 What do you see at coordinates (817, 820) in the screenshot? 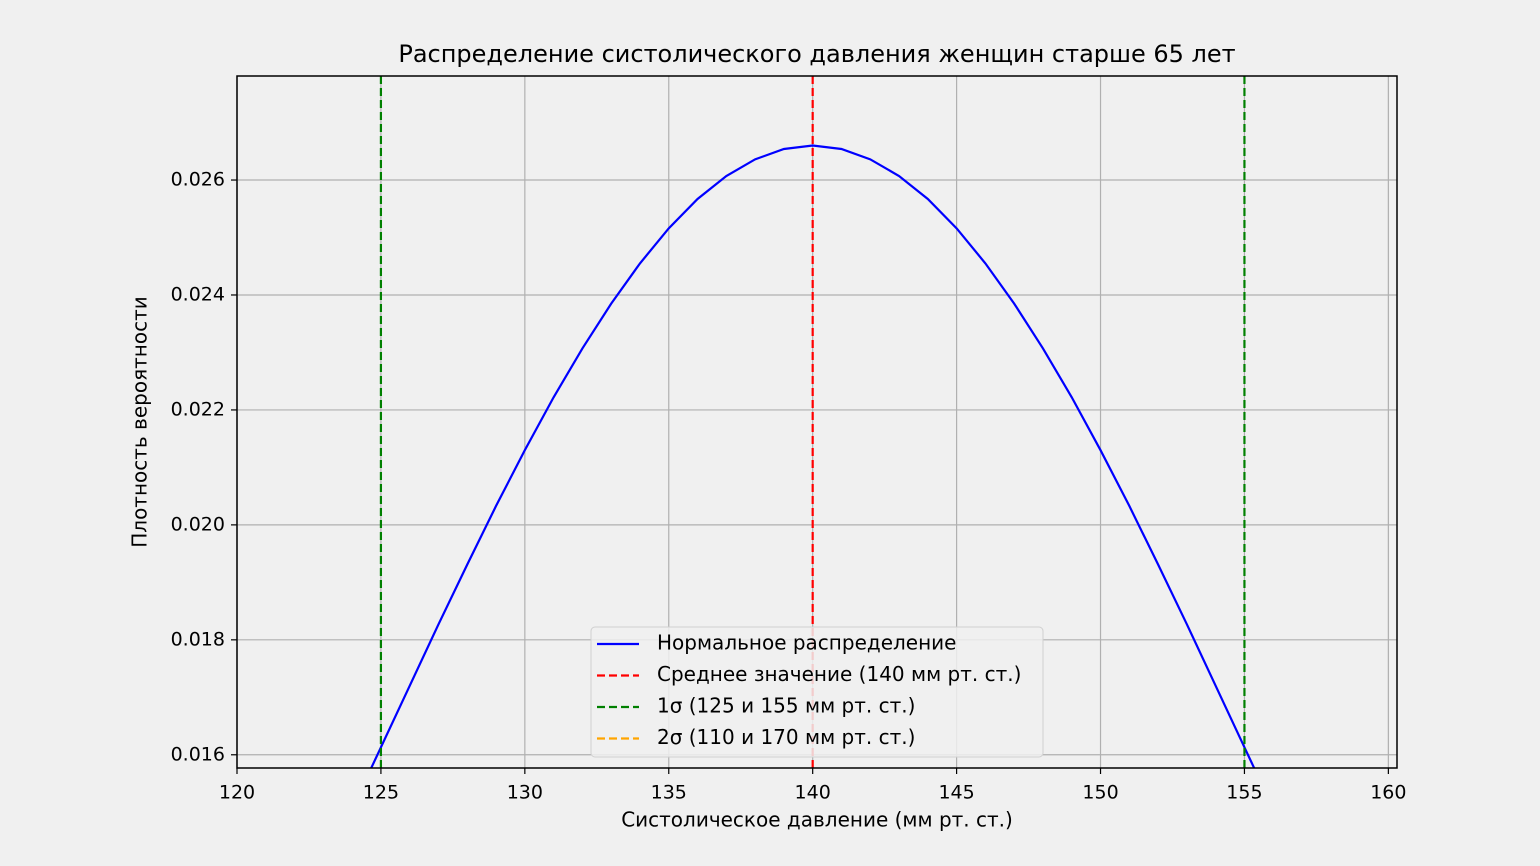
I see `x-axis-label: Систолическое давление (мм рт. ст.)` at bounding box center [817, 820].